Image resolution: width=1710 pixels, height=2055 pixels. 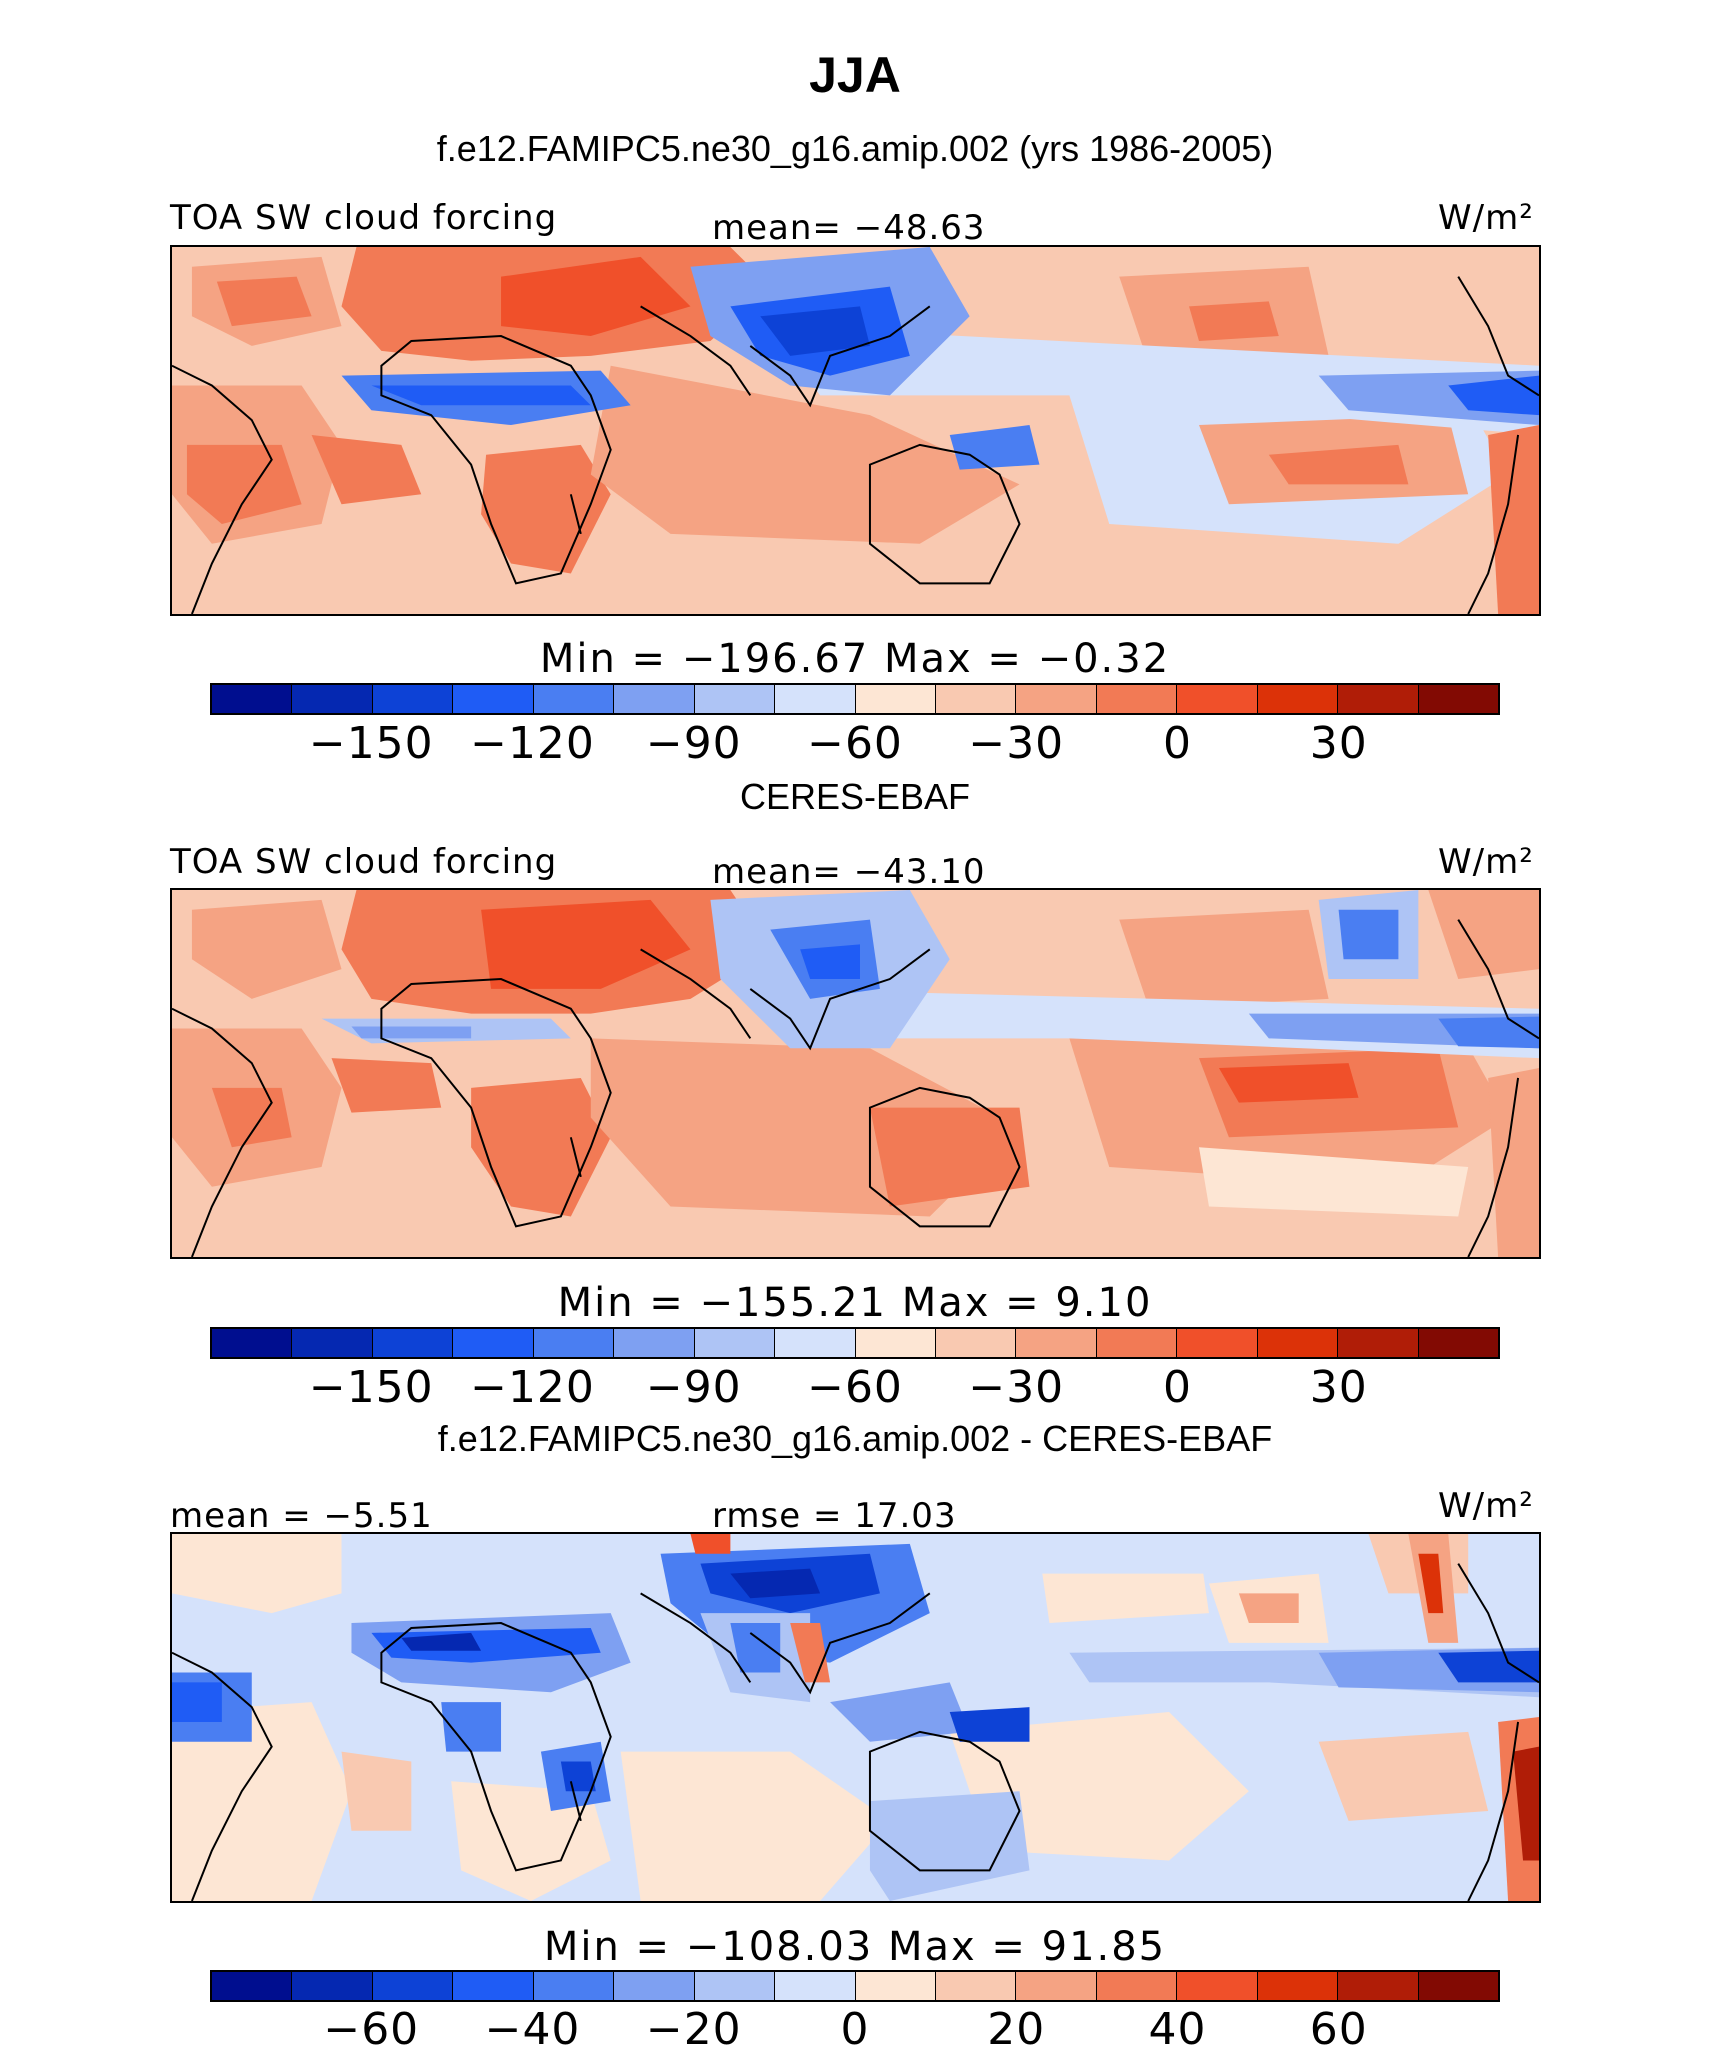 I want to click on panel2-heading: CERES-EBAF, so click(x=855, y=796).